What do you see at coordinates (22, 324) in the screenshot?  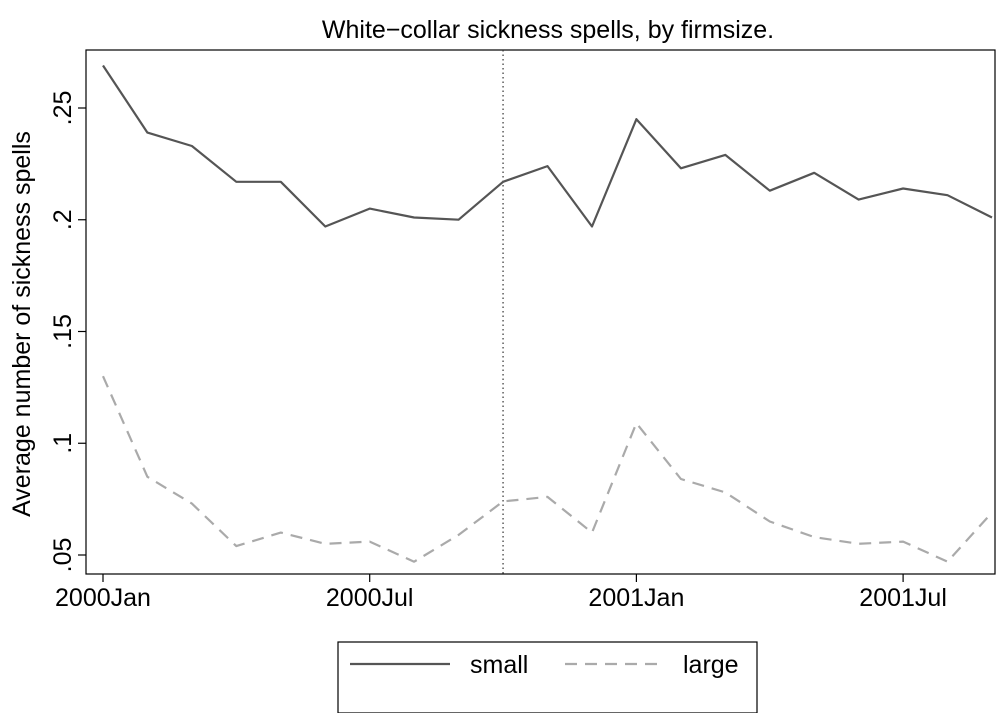 I see `y-axis-label: Average number of sickness spells` at bounding box center [22, 324].